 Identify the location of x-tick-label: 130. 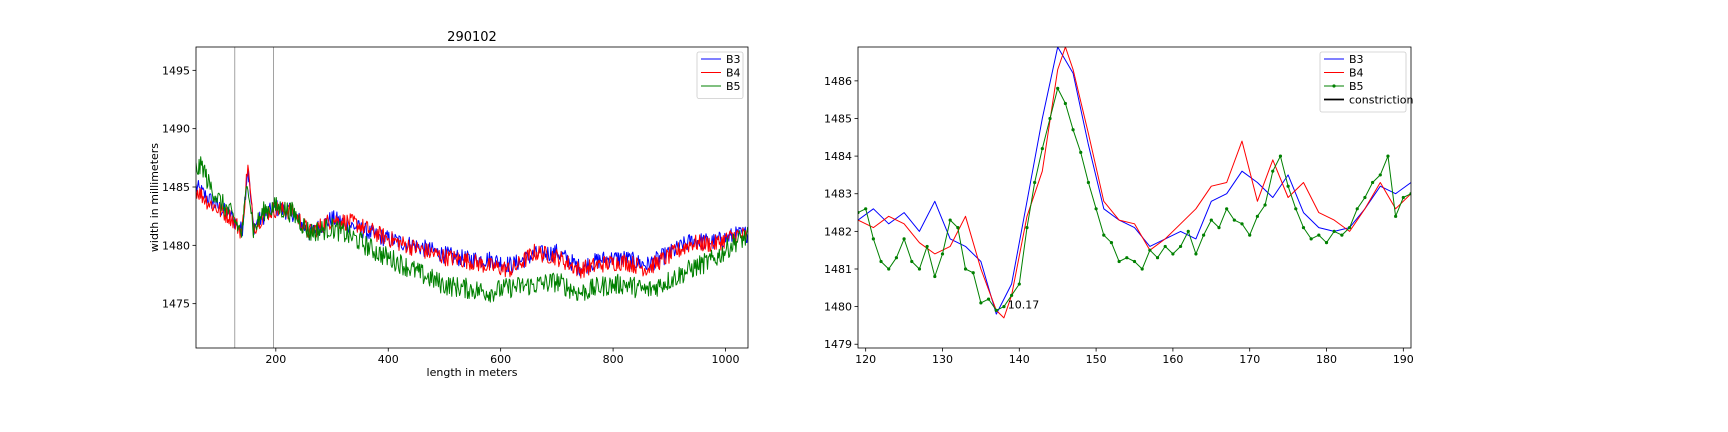
(942, 359).